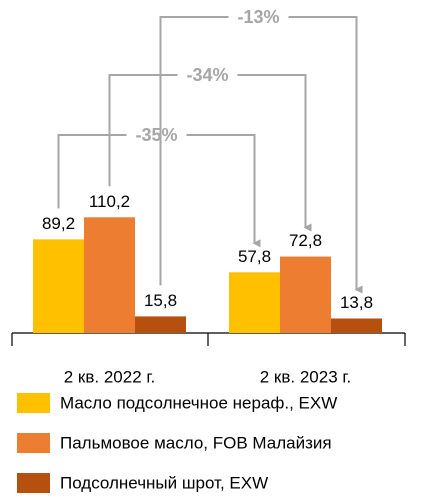  Describe the element at coordinates (254, 256) in the screenshot. I see `value-label: 57,8` at that location.